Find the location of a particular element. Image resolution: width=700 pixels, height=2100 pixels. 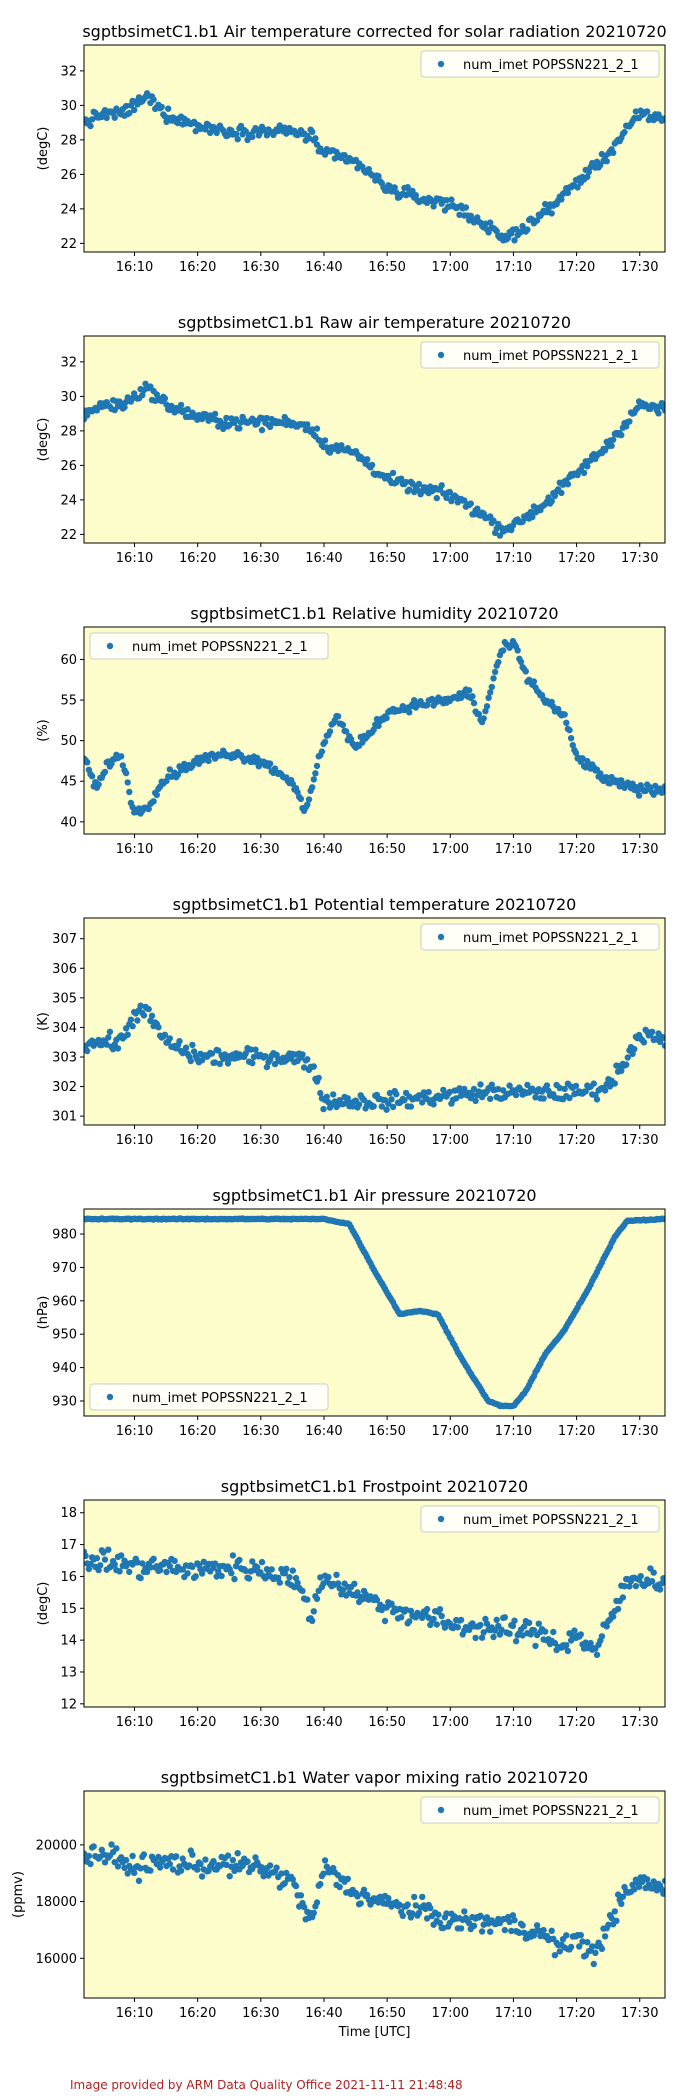

y-axis-label: (%) is located at coordinates (43, 730).